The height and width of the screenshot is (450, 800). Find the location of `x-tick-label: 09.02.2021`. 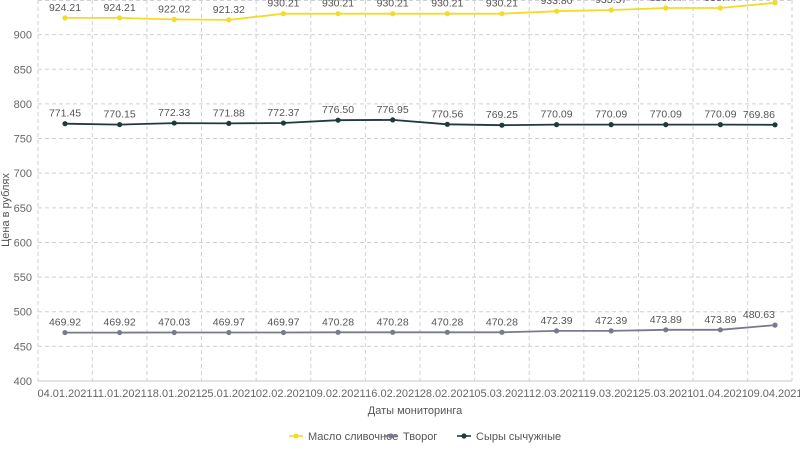

x-tick-label: 09.02.2021 is located at coordinates (338, 394).